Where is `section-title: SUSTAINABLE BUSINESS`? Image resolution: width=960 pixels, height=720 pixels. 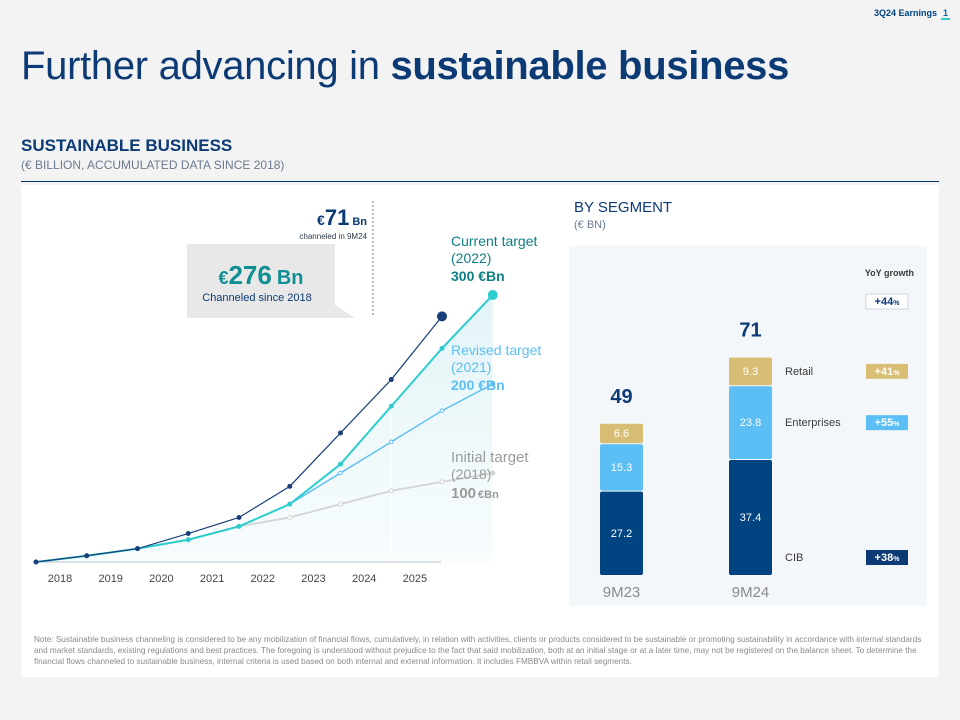 section-title: SUSTAINABLE BUSINESS is located at coordinates (127, 145).